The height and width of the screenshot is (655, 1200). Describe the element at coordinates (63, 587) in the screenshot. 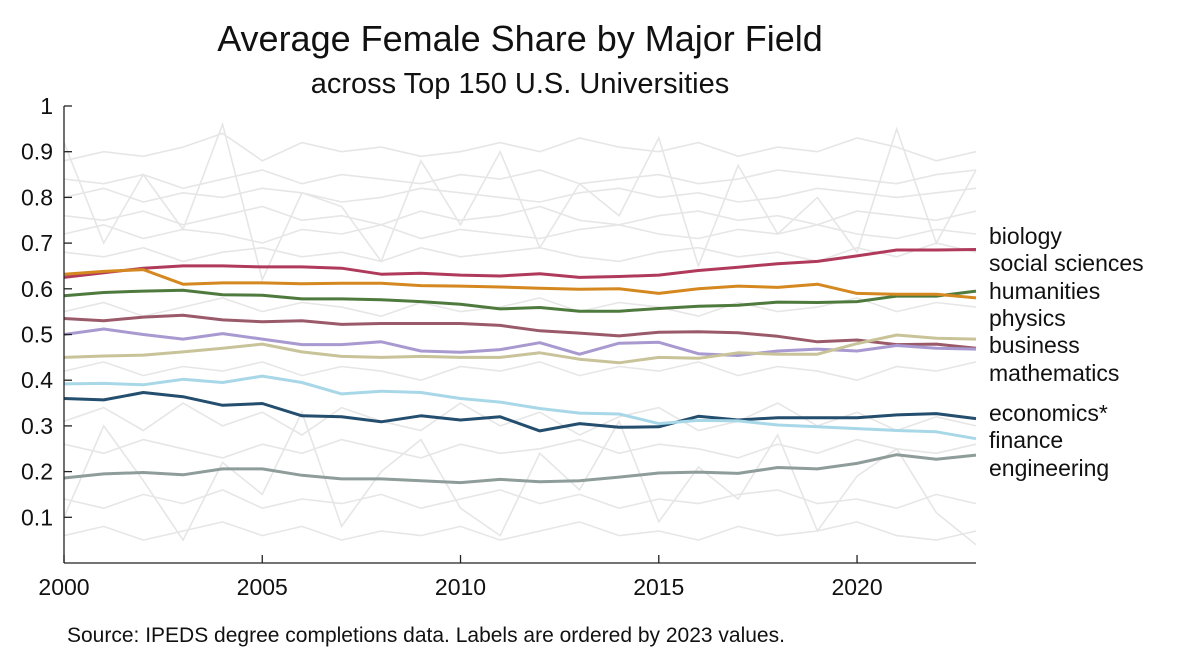

I see `x-tick-label: 2000` at that location.